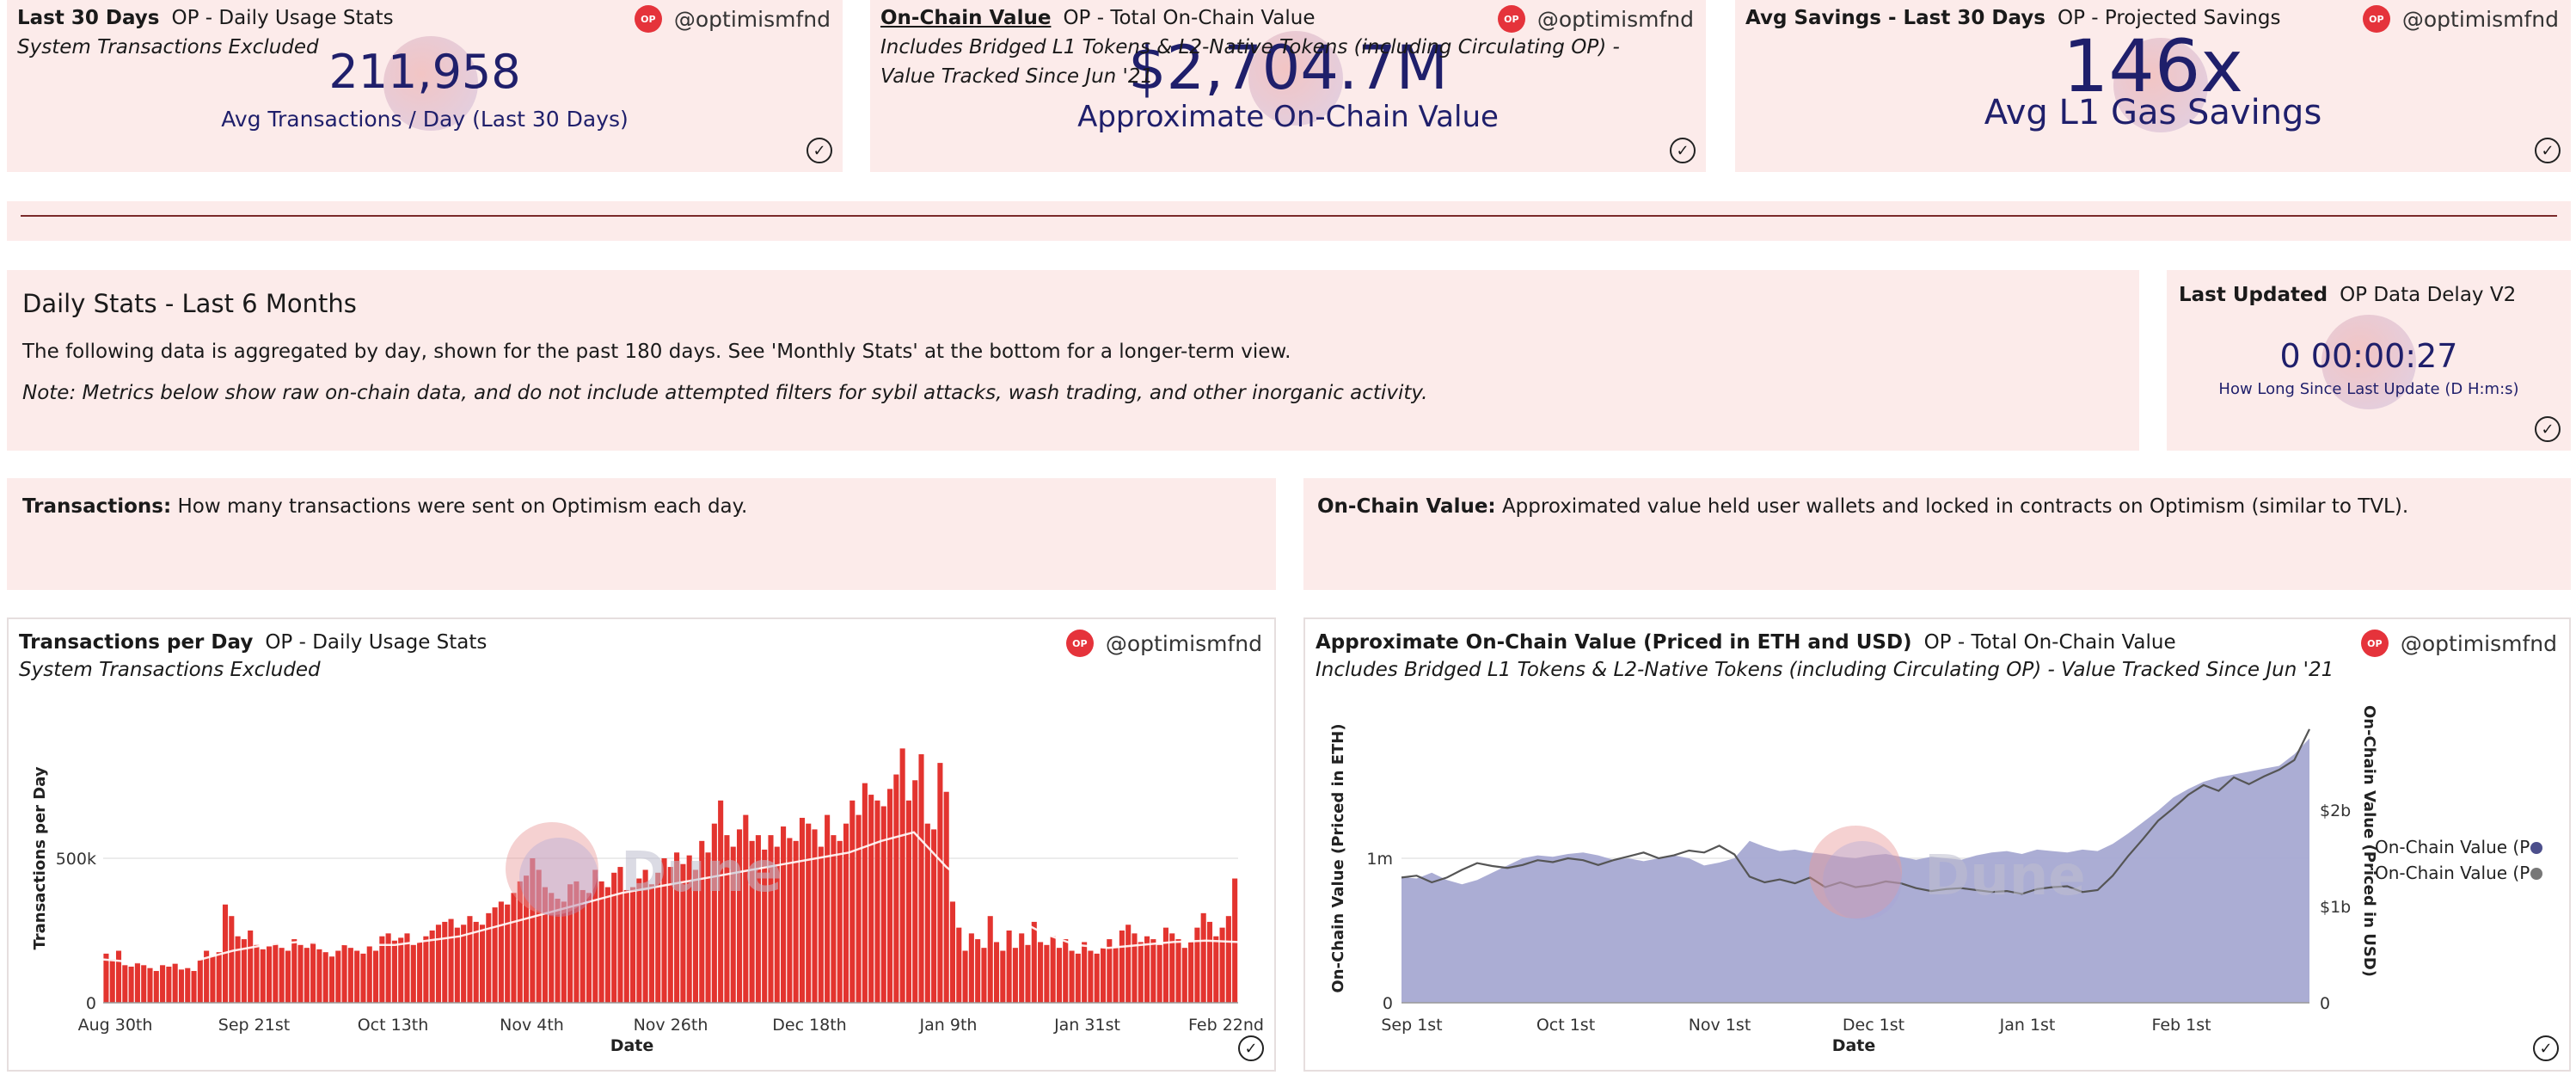  Describe the element at coordinates (2428, 295) in the screenshot. I see `counter-query: OP Data Delay V2` at that location.